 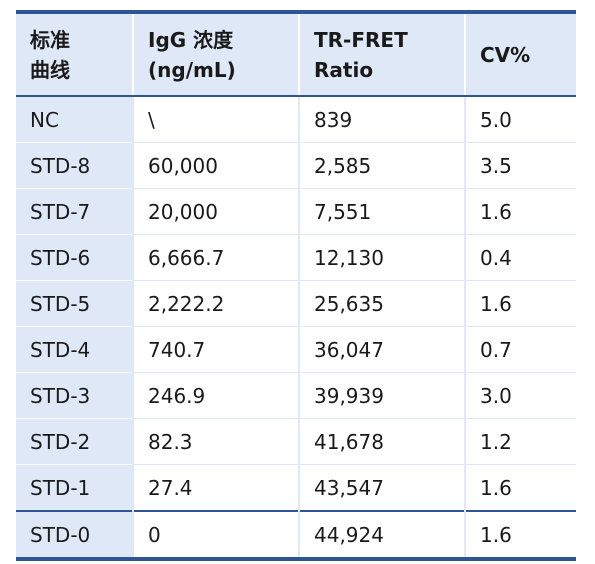 I want to click on cell-concentration: 60,000, so click(x=215, y=165).